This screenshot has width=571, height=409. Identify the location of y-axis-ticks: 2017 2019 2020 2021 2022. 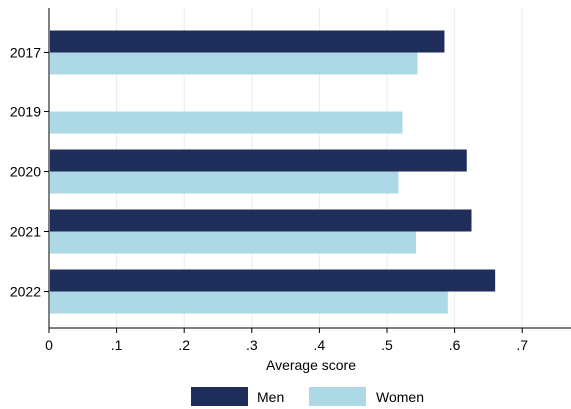
(29, 172).